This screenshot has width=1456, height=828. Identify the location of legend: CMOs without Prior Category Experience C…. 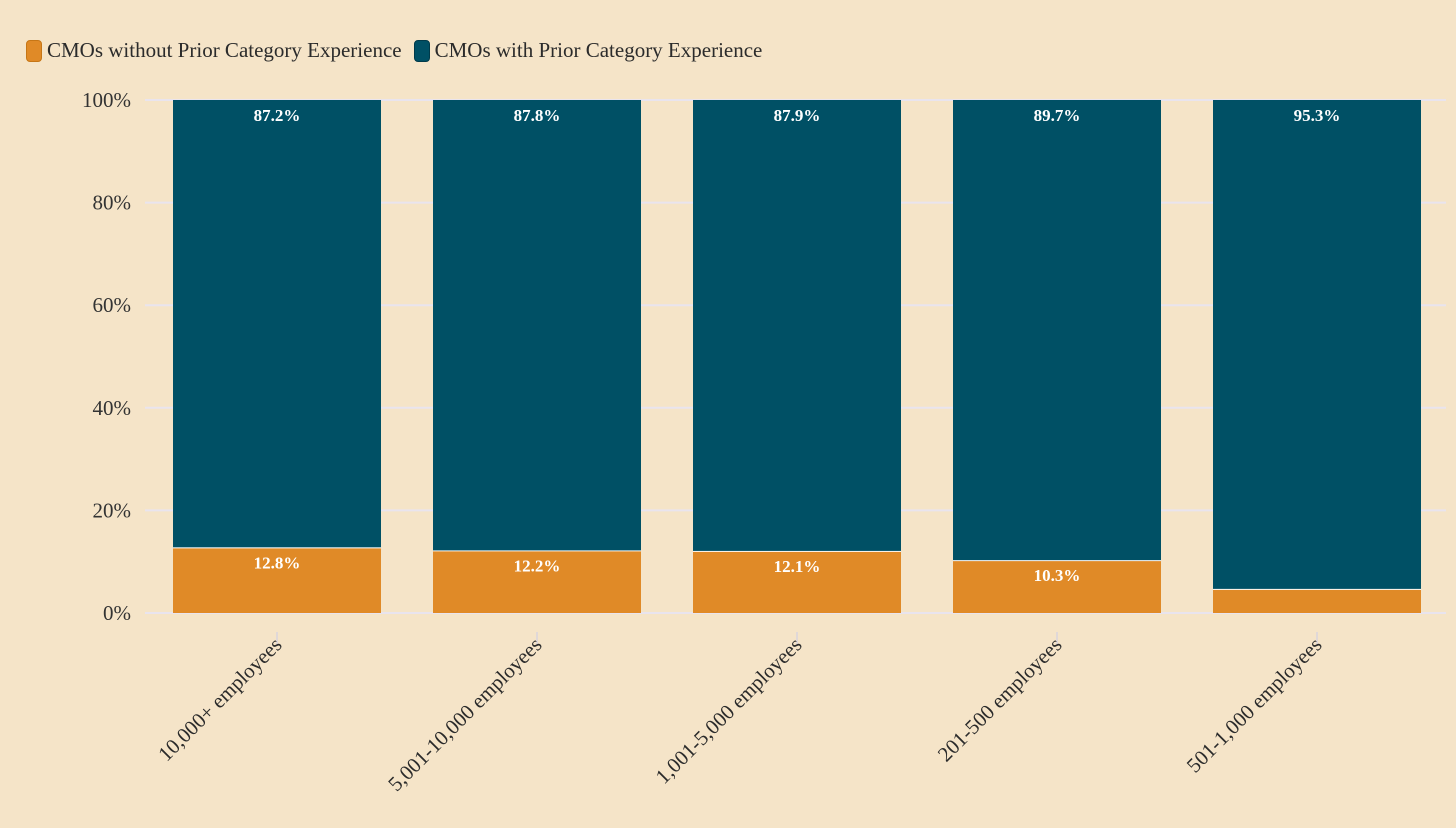
(400, 50).